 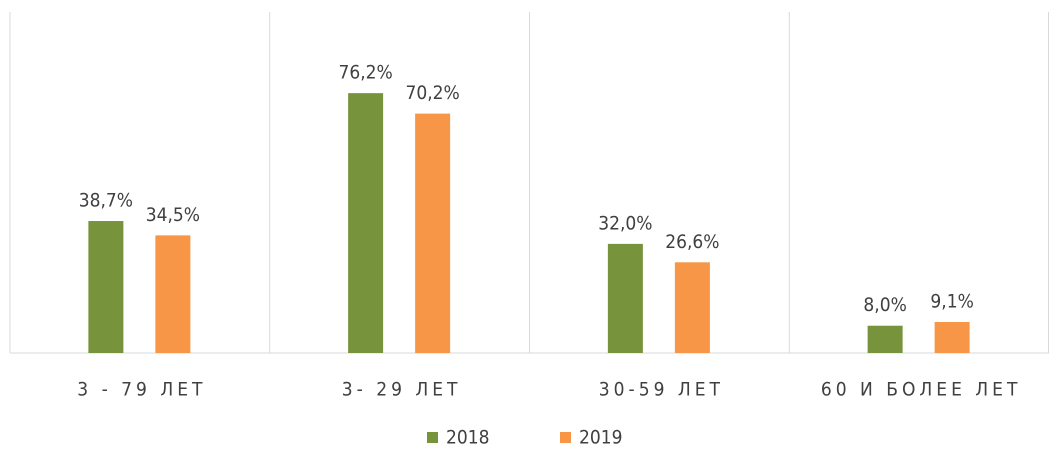 I want to click on x-tick-label: 3 - 79 ЛЕТ, so click(x=141, y=390).